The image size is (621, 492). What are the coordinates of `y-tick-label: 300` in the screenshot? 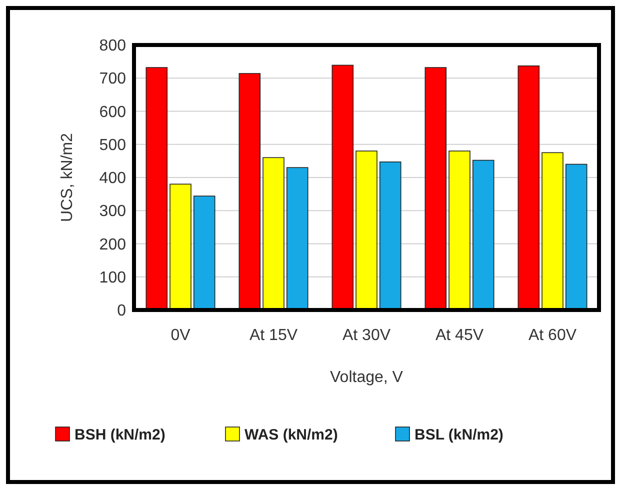 It's located at (112, 211).